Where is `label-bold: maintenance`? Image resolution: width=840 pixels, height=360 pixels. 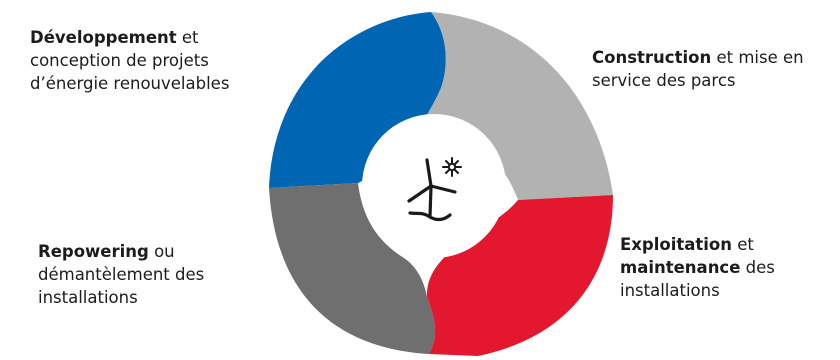 label-bold: maintenance is located at coordinates (680, 267).